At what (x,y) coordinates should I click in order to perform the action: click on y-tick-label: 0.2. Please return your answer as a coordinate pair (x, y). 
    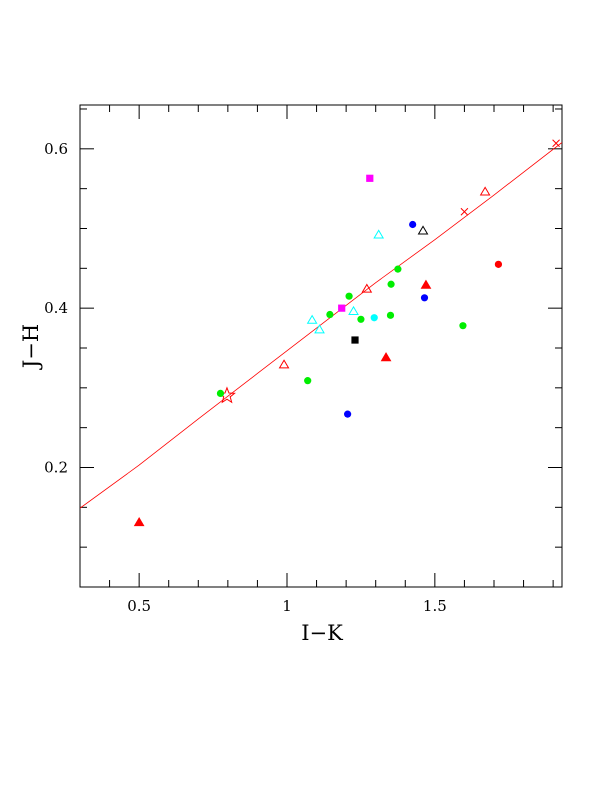
    Looking at the image, I should click on (56, 467).